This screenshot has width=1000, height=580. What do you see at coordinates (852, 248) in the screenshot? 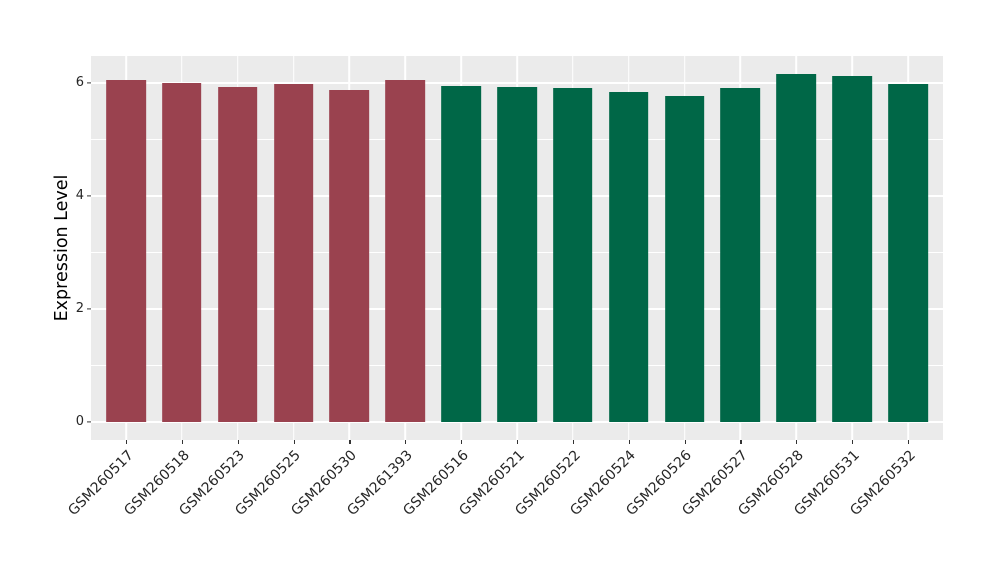
I see `bar-GSM260531` at bounding box center [852, 248].